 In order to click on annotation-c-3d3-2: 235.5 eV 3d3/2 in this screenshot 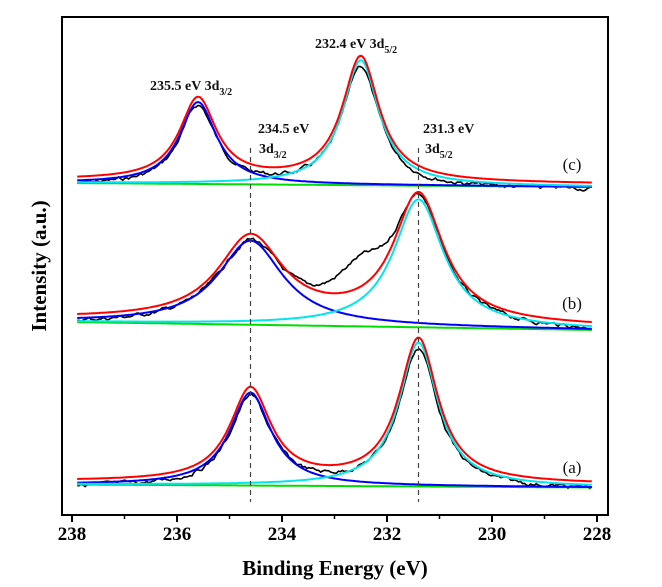, I will do `click(191, 88)`.